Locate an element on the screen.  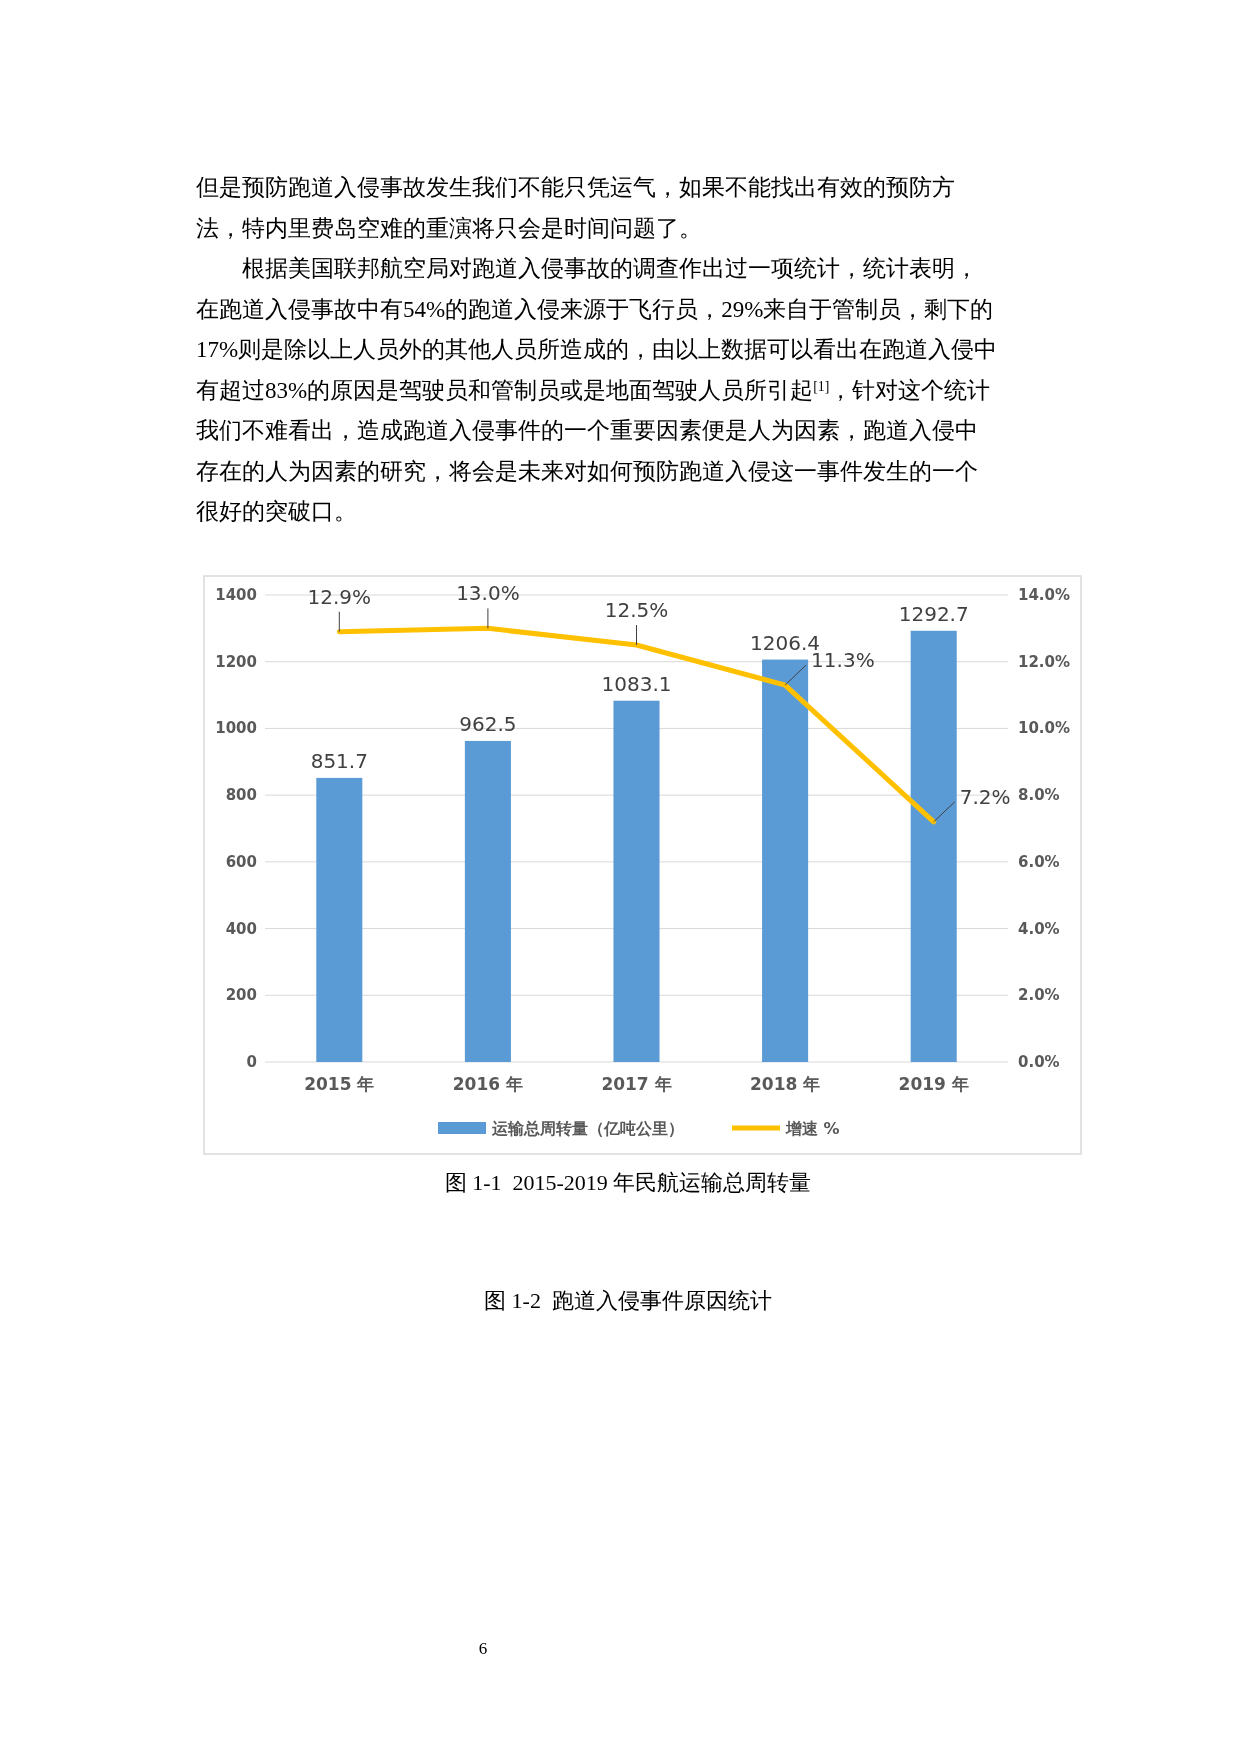
caption: 图 1-1 2015-2019 年民航运输总周转量 is located at coordinates (628, 1182).